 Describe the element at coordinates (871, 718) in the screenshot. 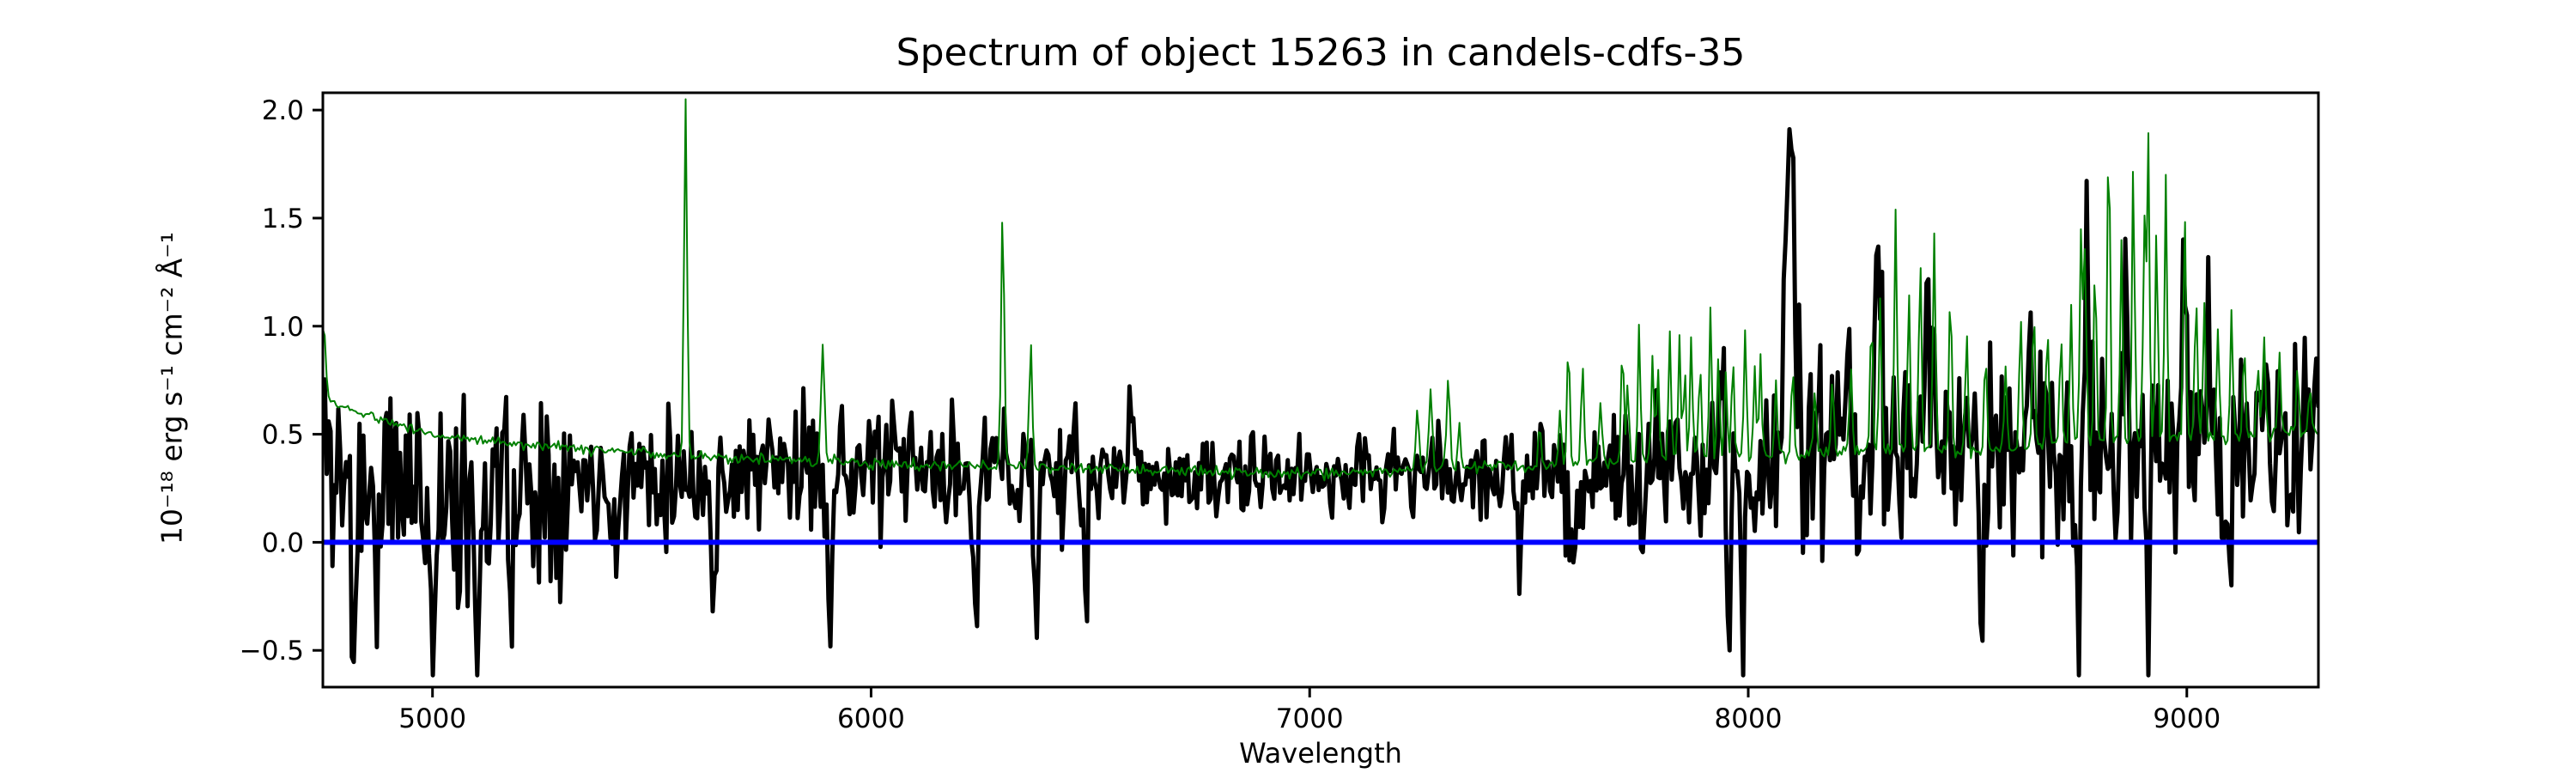

I see `x-tick-label: 6000` at that location.